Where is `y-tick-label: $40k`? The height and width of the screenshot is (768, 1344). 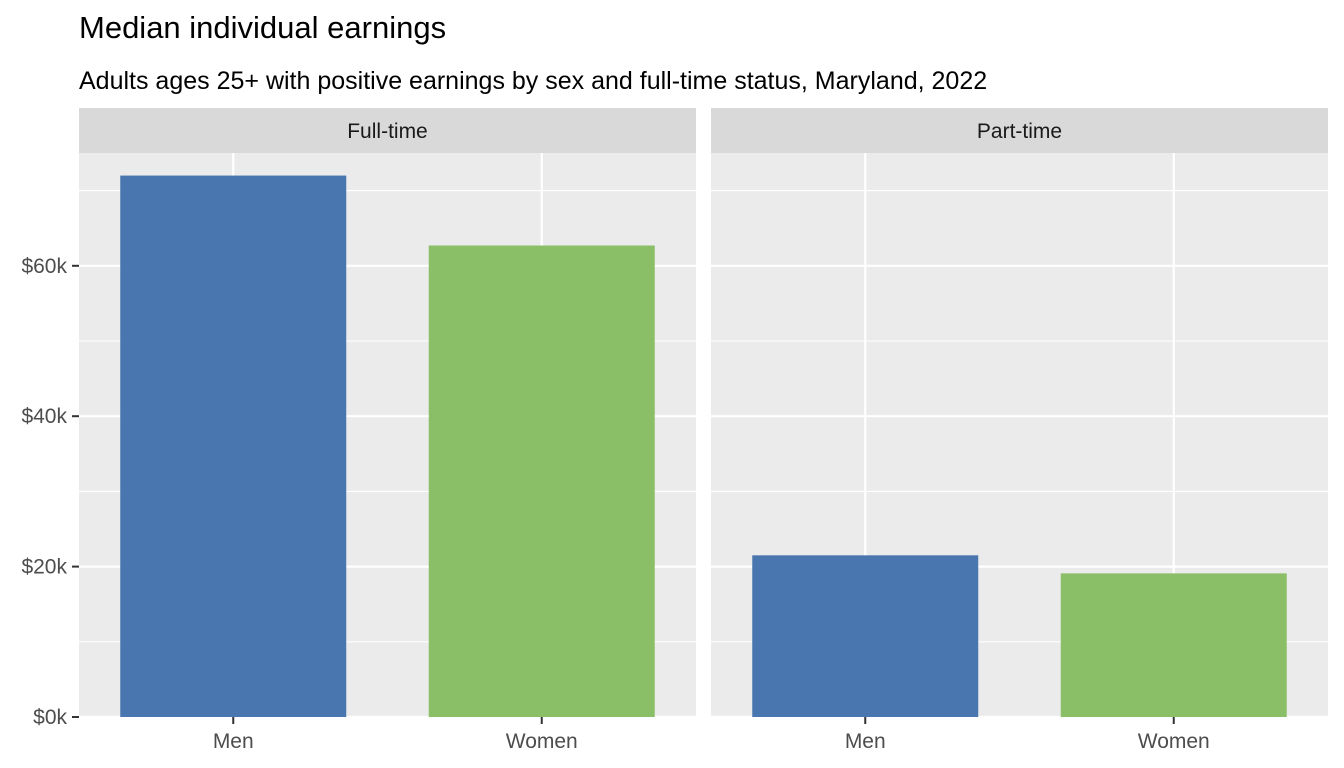
y-tick-label: $40k is located at coordinates (44, 416).